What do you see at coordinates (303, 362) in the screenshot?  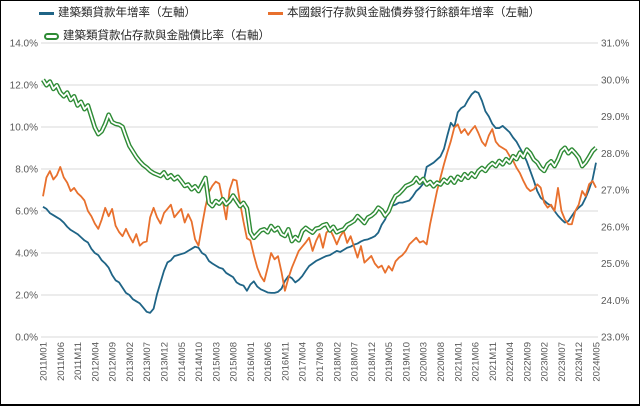 I see `x-axis-tick-label: 2017M04` at bounding box center [303, 362].